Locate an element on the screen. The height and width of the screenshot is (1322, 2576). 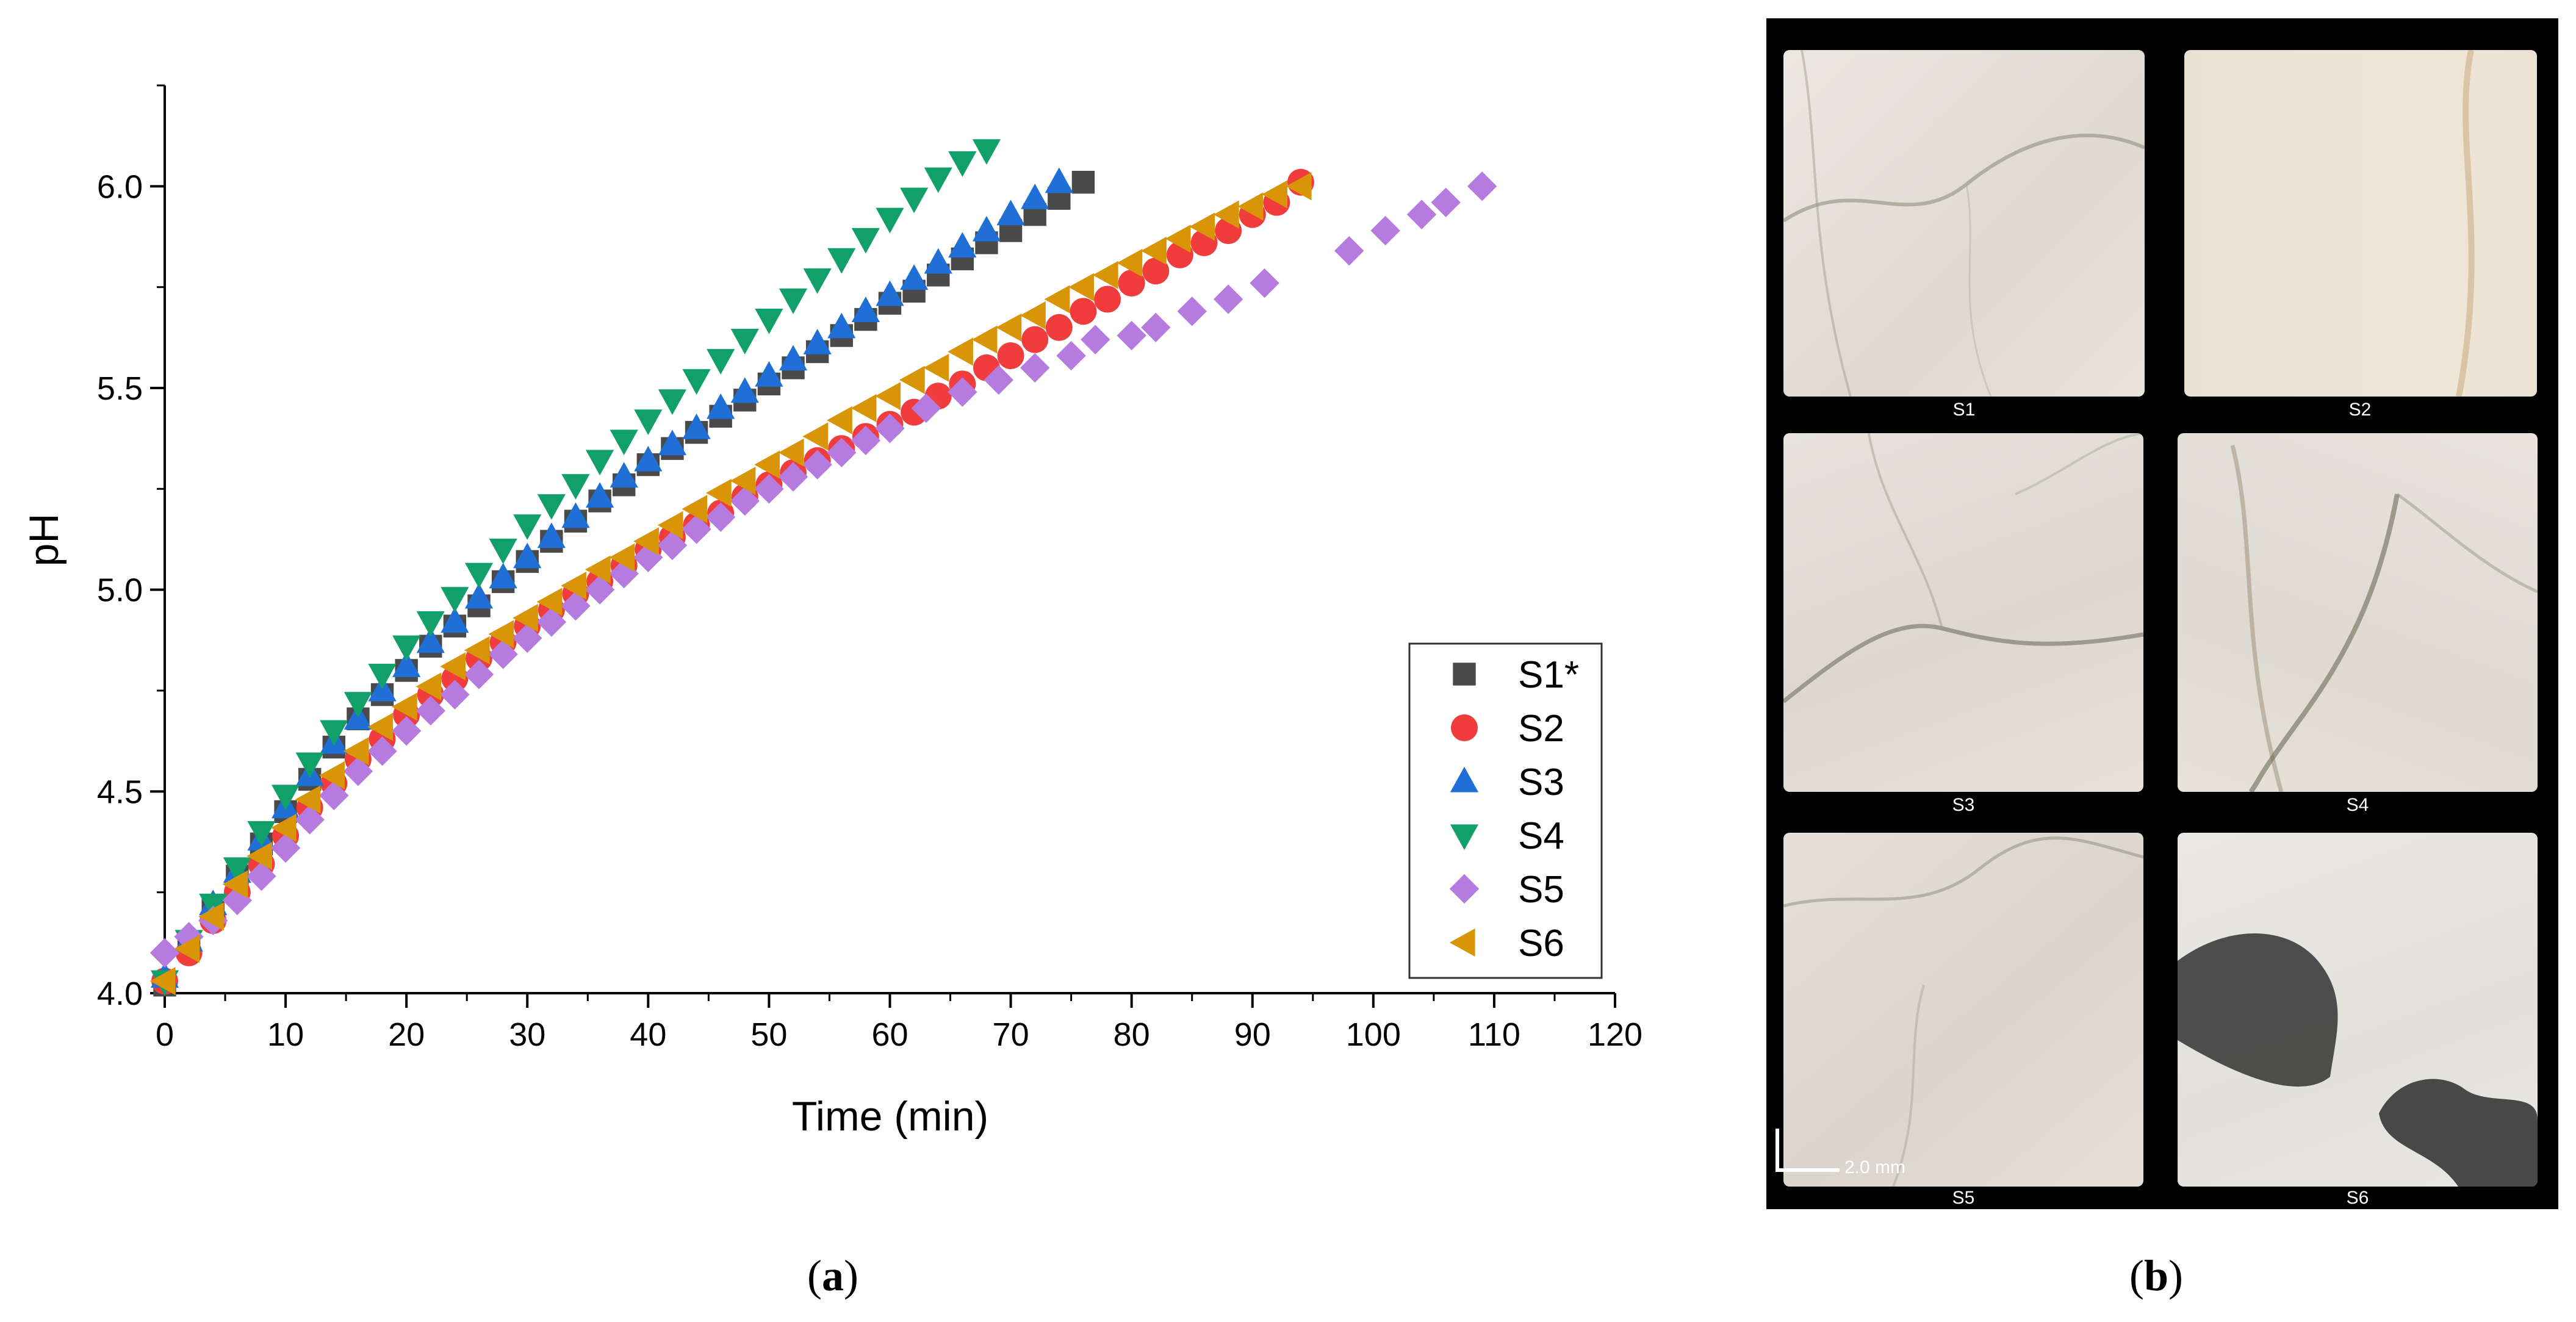
panel-b-caption: (b) is located at coordinates (2156, 1275).